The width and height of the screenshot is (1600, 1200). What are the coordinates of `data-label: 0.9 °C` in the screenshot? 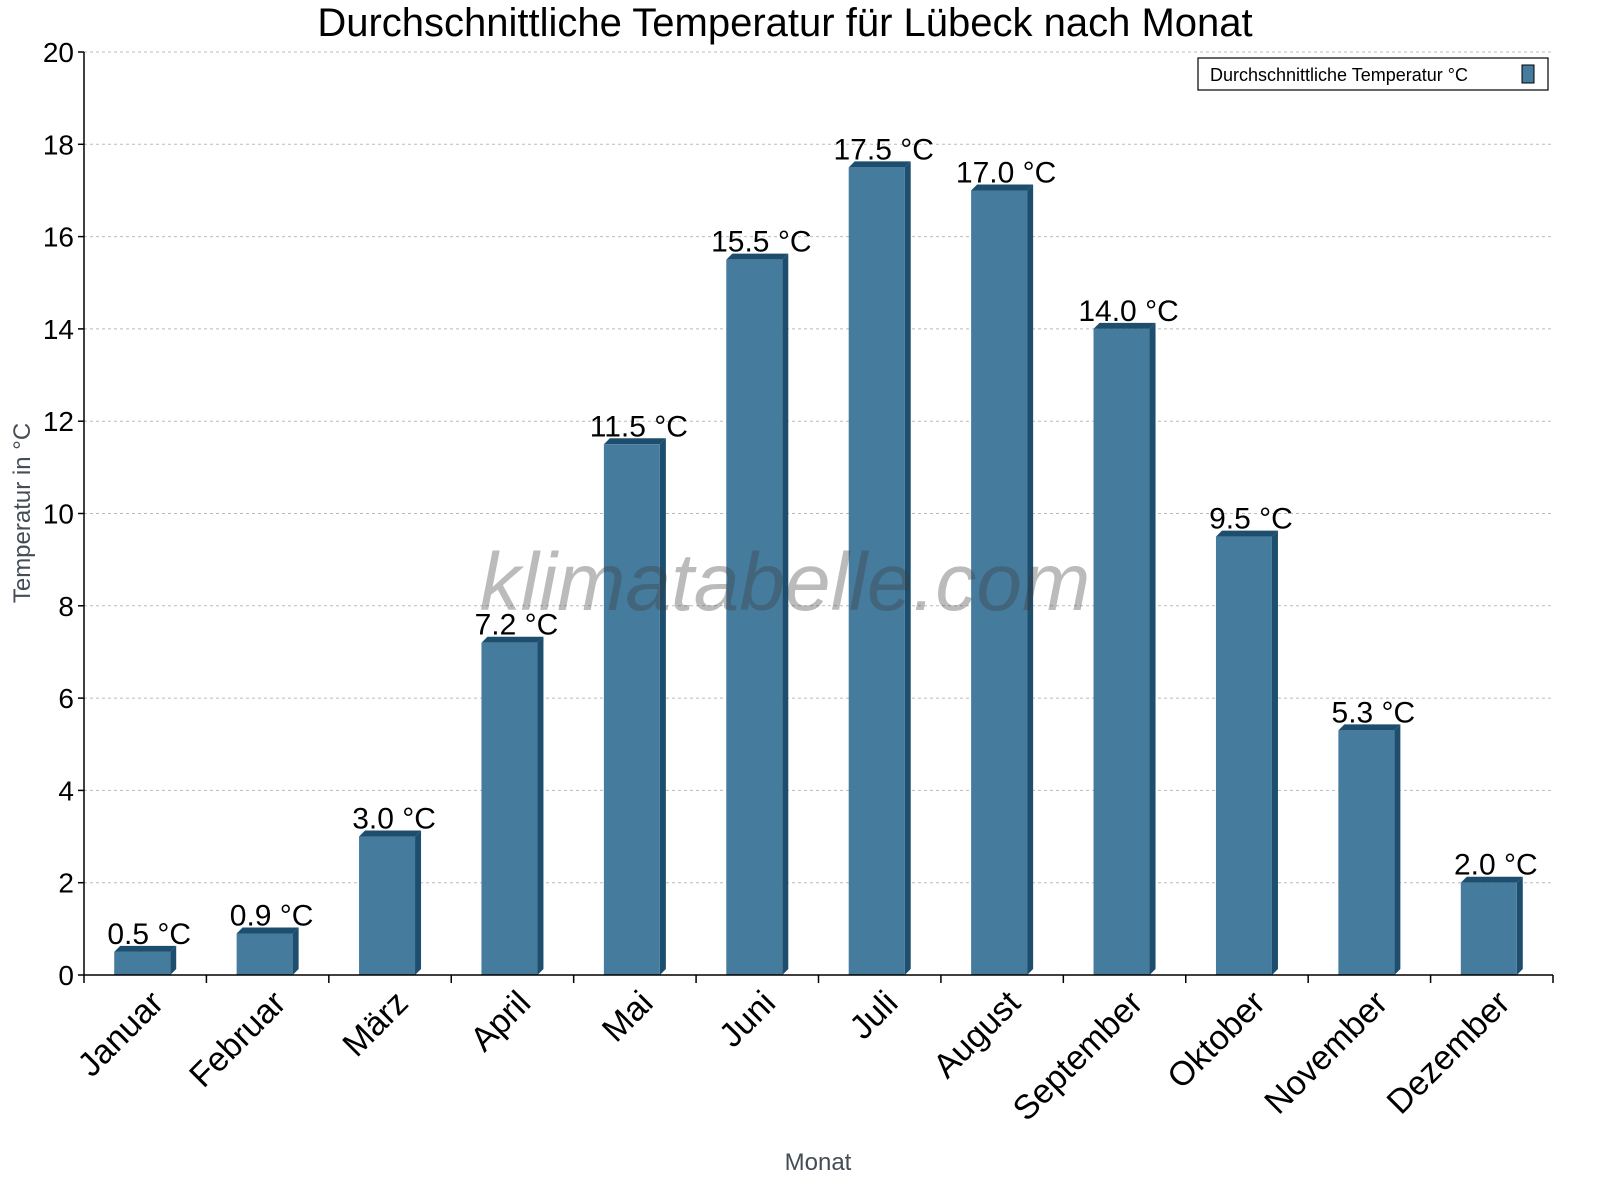 It's located at (272, 915).